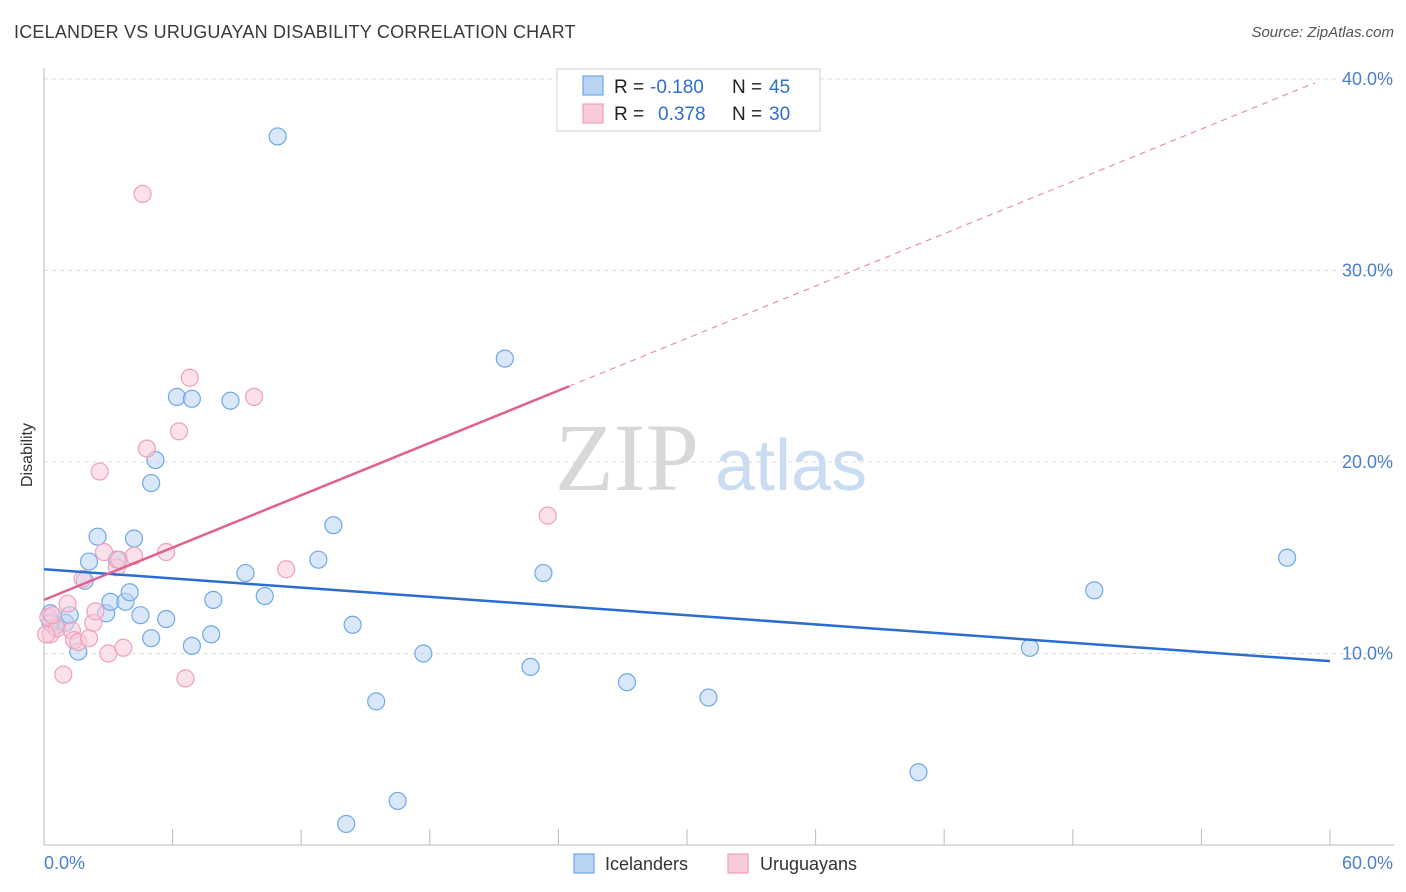  Describe the element at coordinates (688, 100) in the screenshot. I see `legend-box: R = -0.180 N = 45 R = 0.378 N = 30` at that location.